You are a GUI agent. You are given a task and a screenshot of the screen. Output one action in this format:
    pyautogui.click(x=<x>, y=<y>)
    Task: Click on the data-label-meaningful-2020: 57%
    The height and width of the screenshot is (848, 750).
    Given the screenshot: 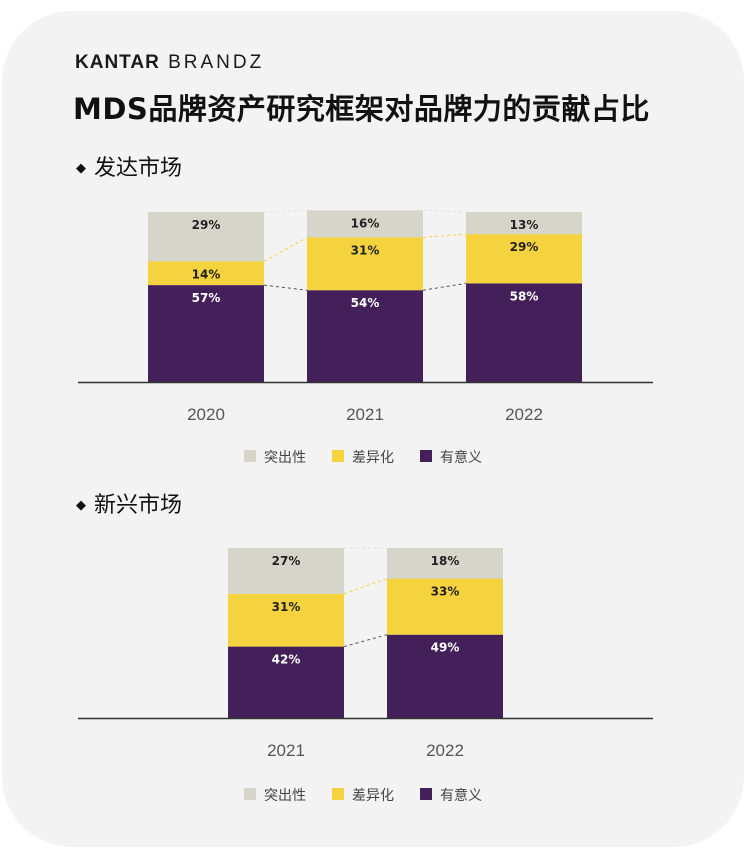 What is the action you would take?
    pyautogui.click(x=206, y=298)
    